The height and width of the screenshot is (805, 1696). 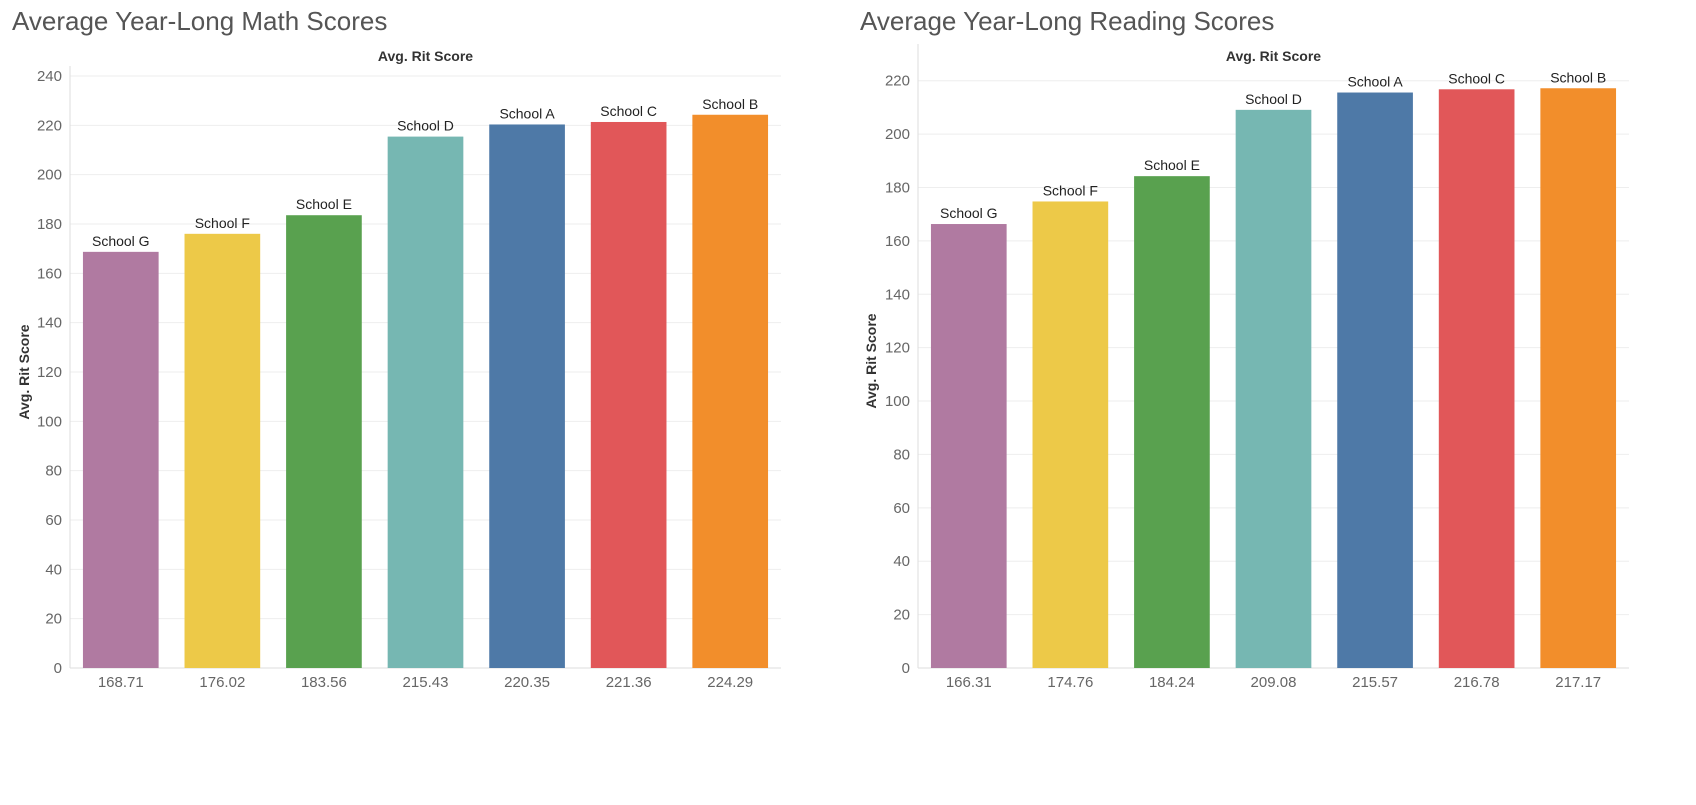 I want to click on x-tick-label: 209.08, so click(x=1274, y=682).